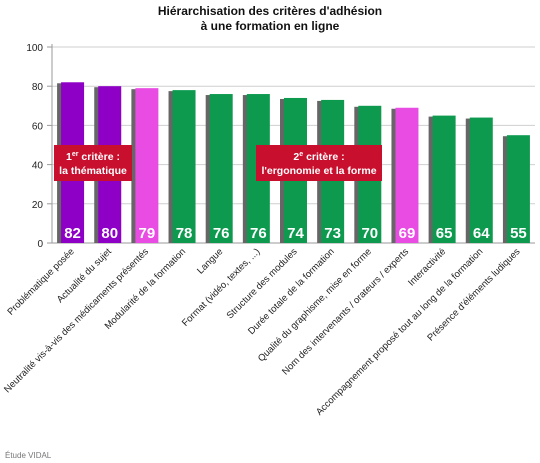 The image size is (540, 463). Describe the element at coordinates (72, 233) in the screenshot. I see `bar-value-label: 82` at that location.